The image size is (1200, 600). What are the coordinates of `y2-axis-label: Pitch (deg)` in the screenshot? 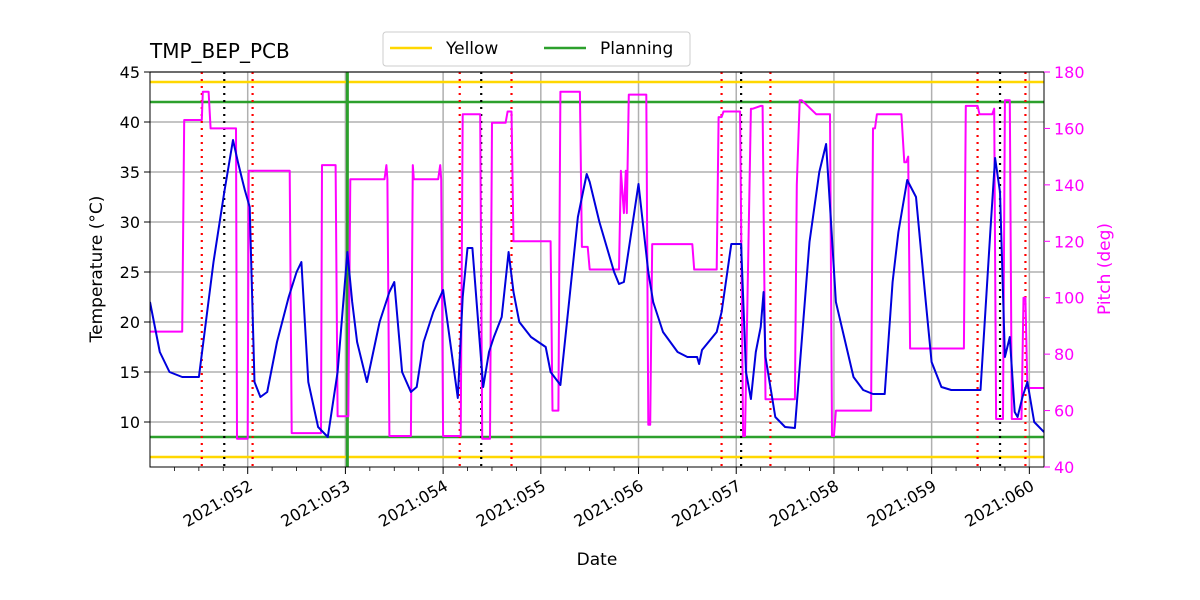 It's located at (1105, 269).